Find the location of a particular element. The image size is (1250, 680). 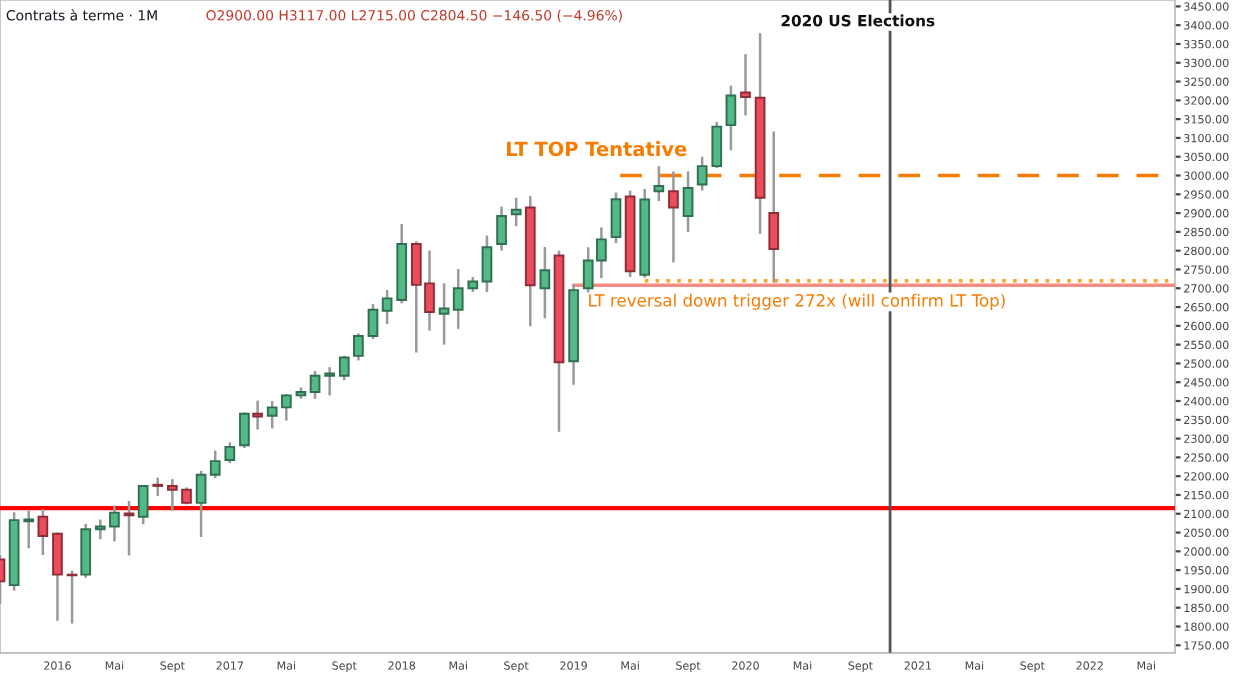

annotation: LT TOP Tentative is located at coordinates (597, 149).